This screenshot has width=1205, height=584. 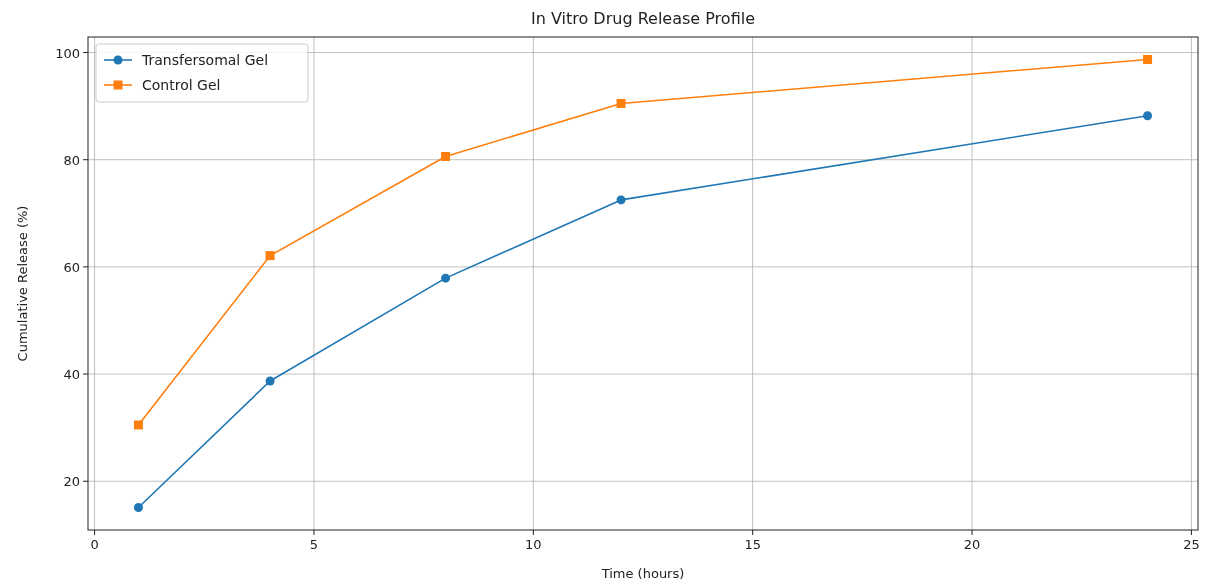 What do you see at coordinates (643, 18) in the screenshot?
I see `chart-title: In Vitro Drug Release Profile` at bounding box center [643, 18].